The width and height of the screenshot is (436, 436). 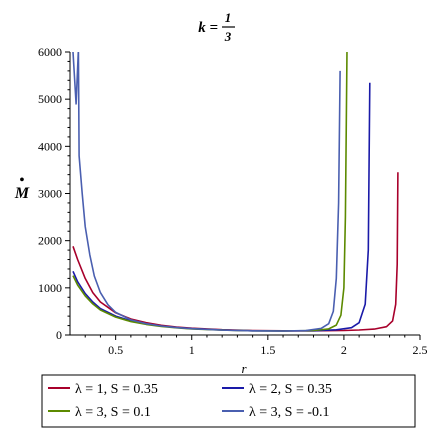 I want to click on chart-title: k = 1 3, so click(x=216, y=27).